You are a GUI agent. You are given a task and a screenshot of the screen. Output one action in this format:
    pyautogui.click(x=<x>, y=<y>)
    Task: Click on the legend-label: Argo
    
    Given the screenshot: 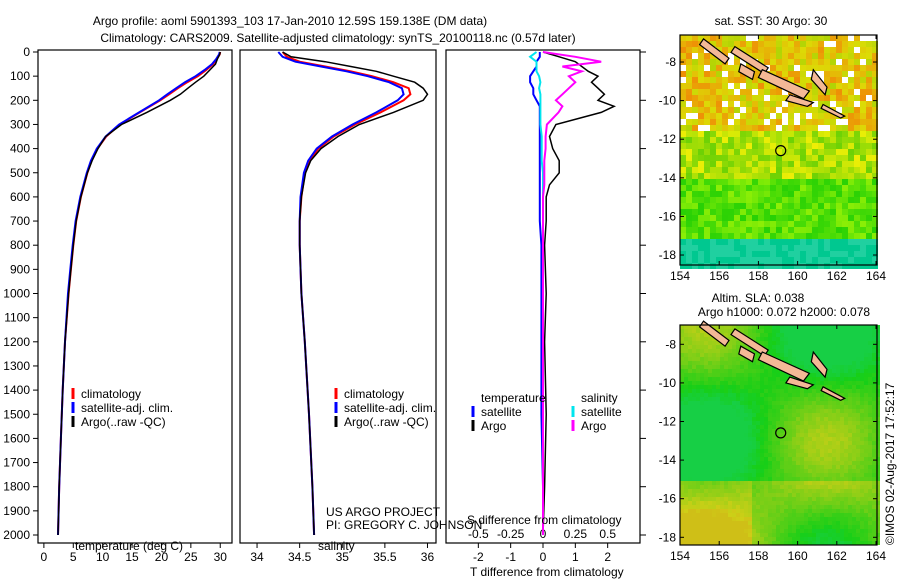 What is the action you would take?
    pyautogui.click(x=594, y=426)
    